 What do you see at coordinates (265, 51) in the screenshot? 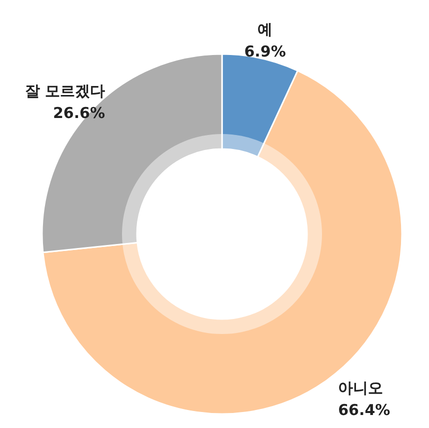
I see `data-label: 6.9%` at bounding box center [265, 51].